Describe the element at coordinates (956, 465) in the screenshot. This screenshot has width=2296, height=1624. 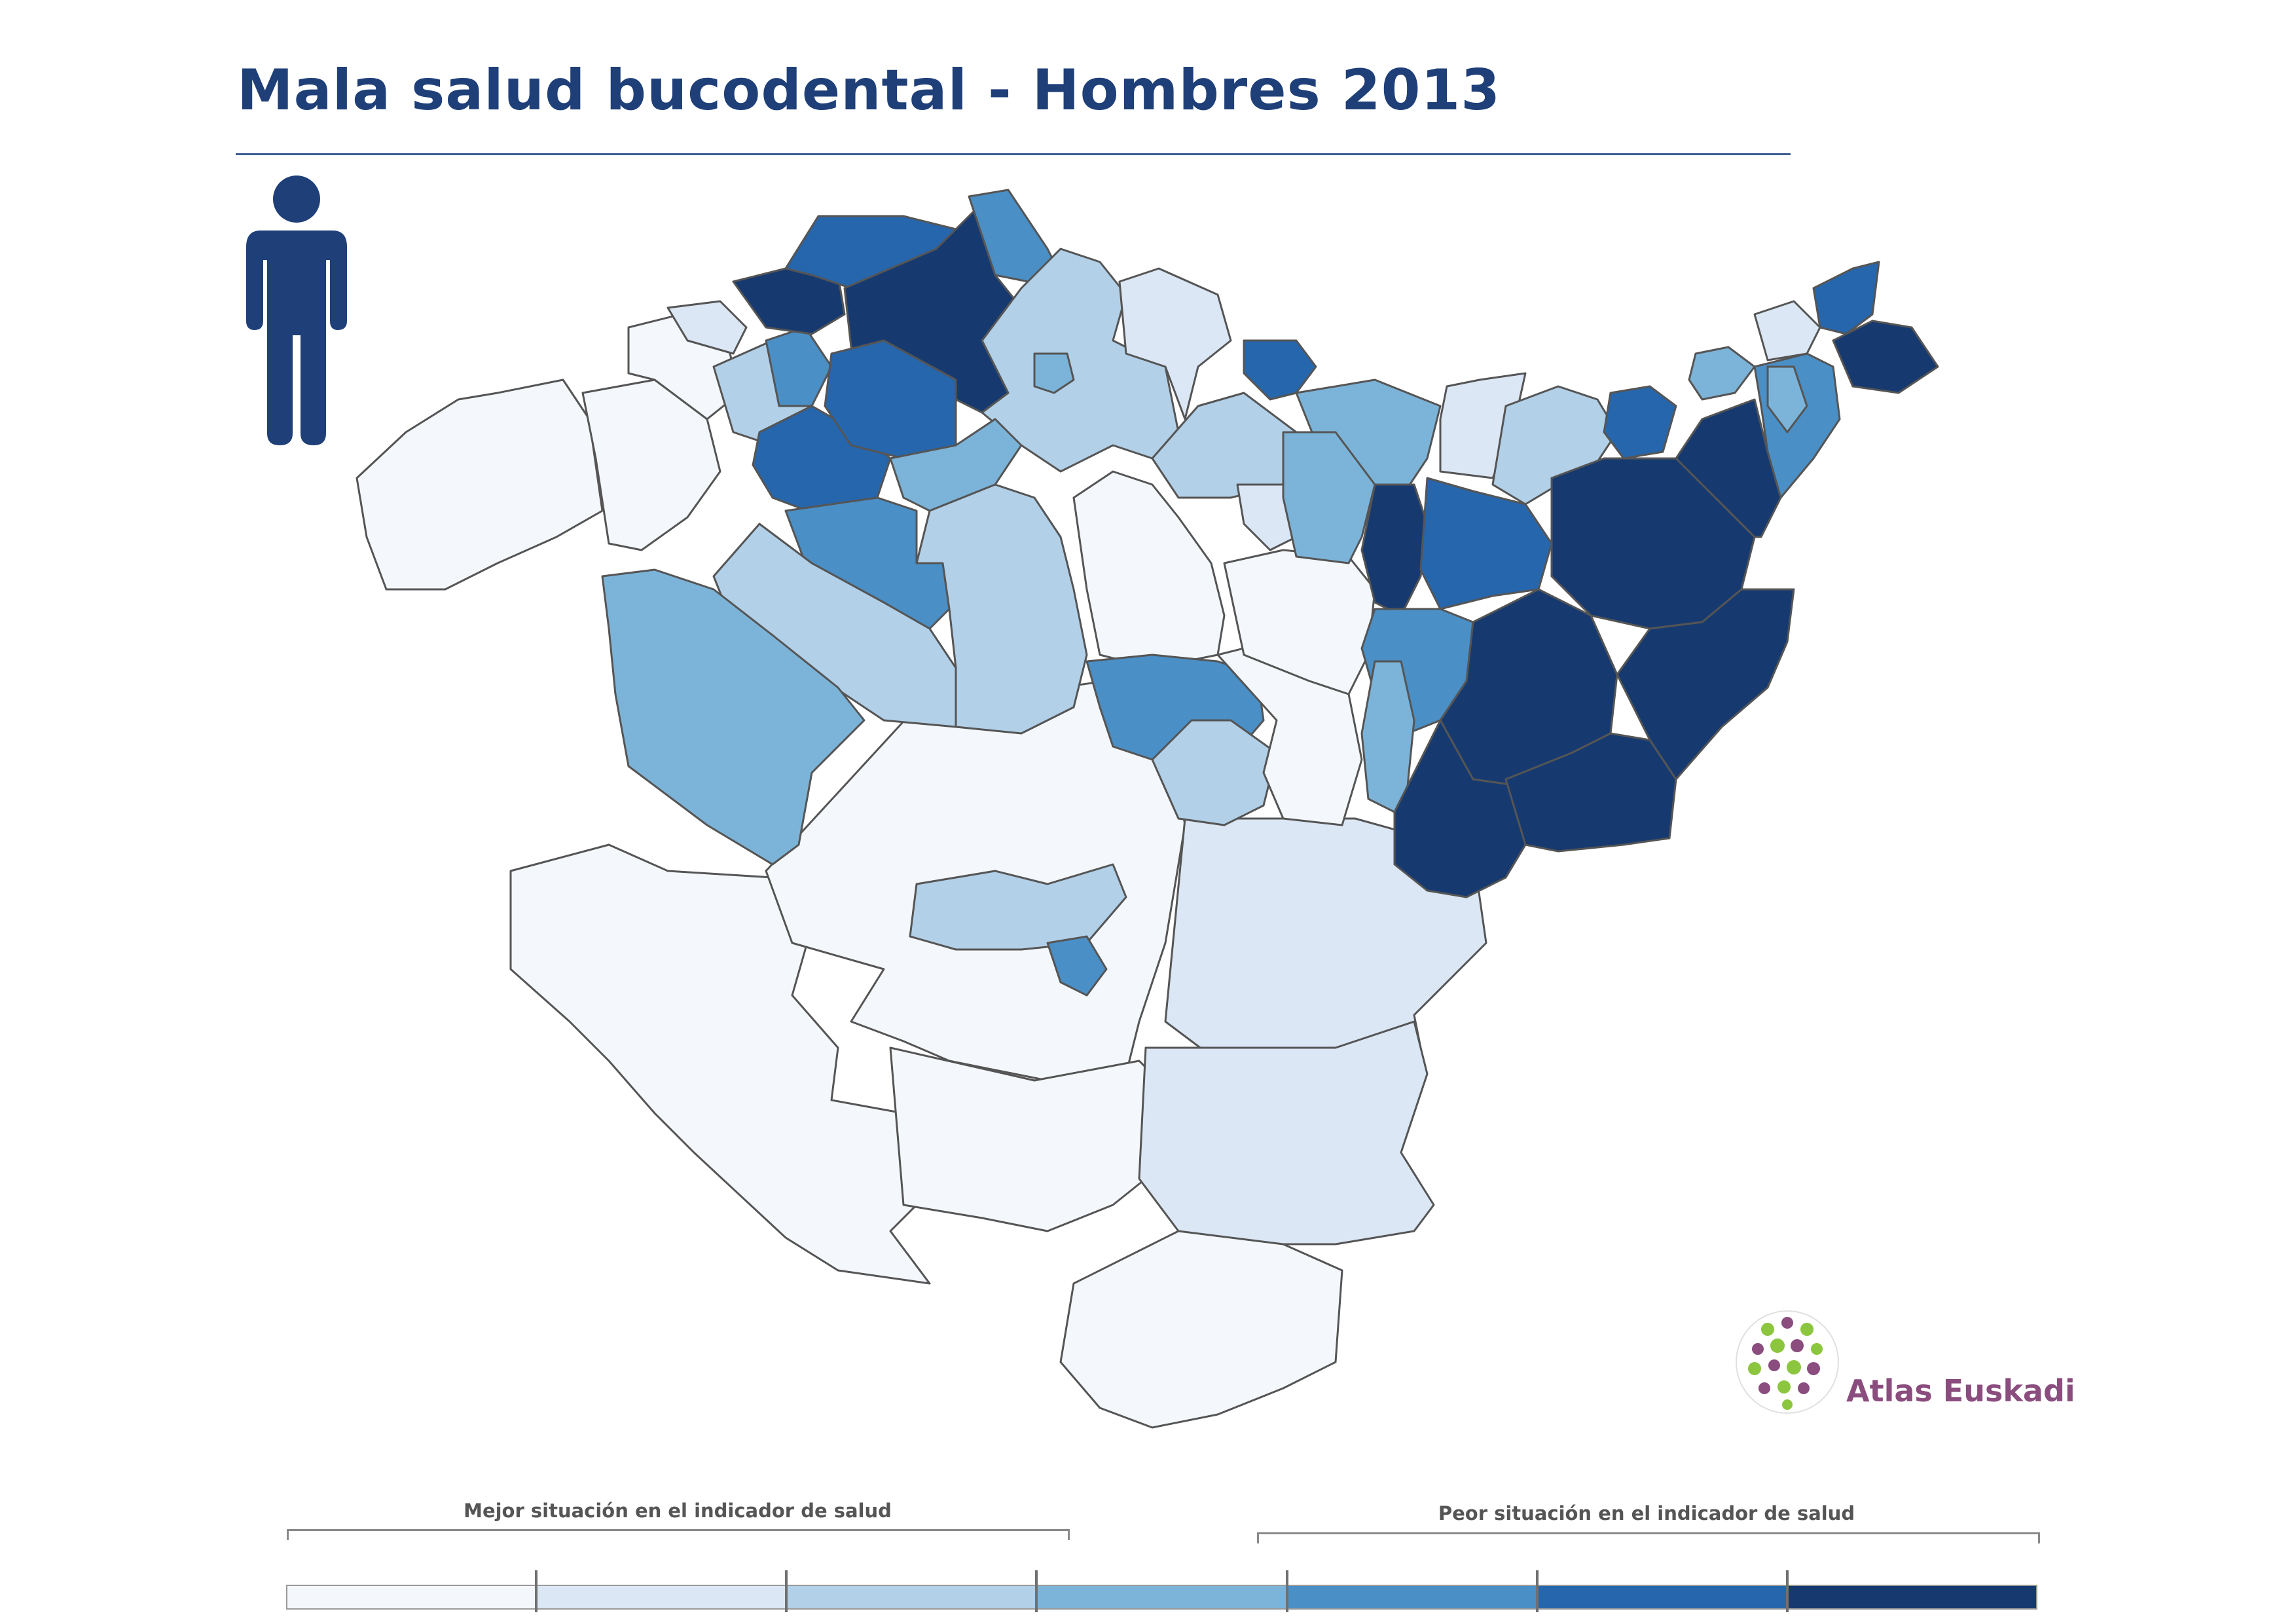
I see `region-galdakao` at that location.